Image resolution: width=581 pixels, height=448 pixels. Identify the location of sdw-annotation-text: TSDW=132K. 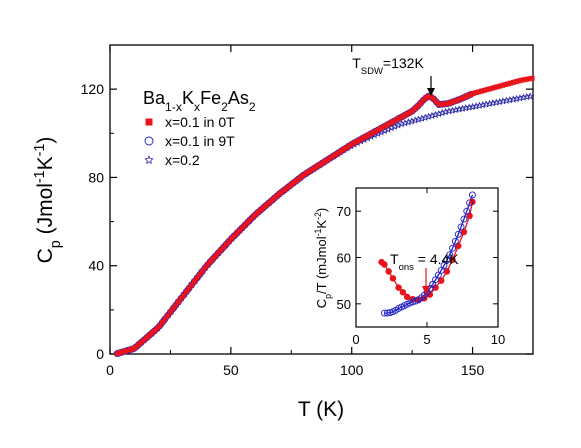
(388, 66).